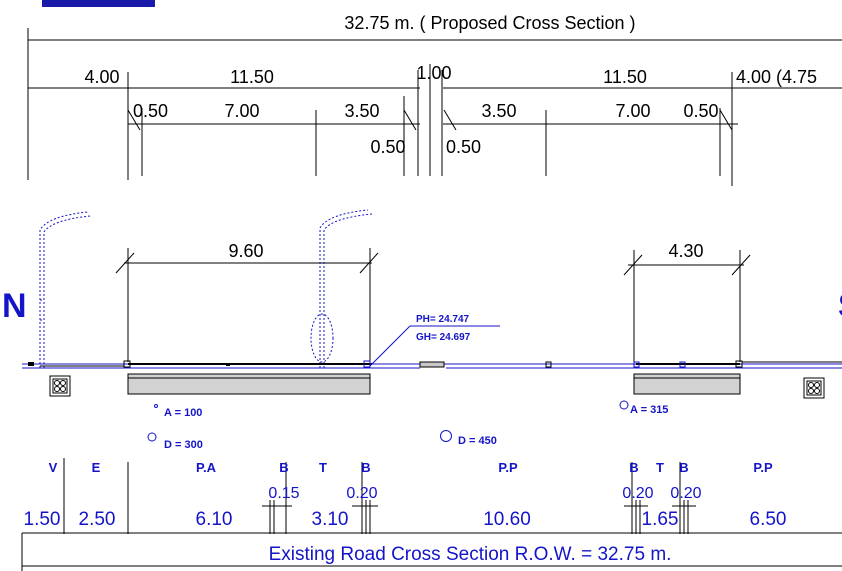 The height and width of the screenshot is (571, 842). Describe the element at coordinates (245, 251) in the screenshot. I see `dim-left-label: 9.60` at that location.